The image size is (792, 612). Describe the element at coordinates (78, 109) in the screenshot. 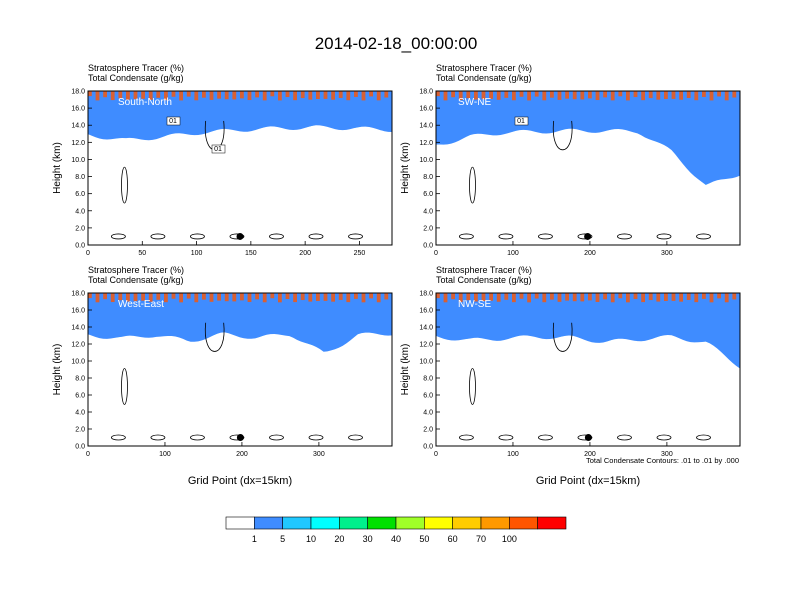

I see `y-tick-label: 16.0` at that location.